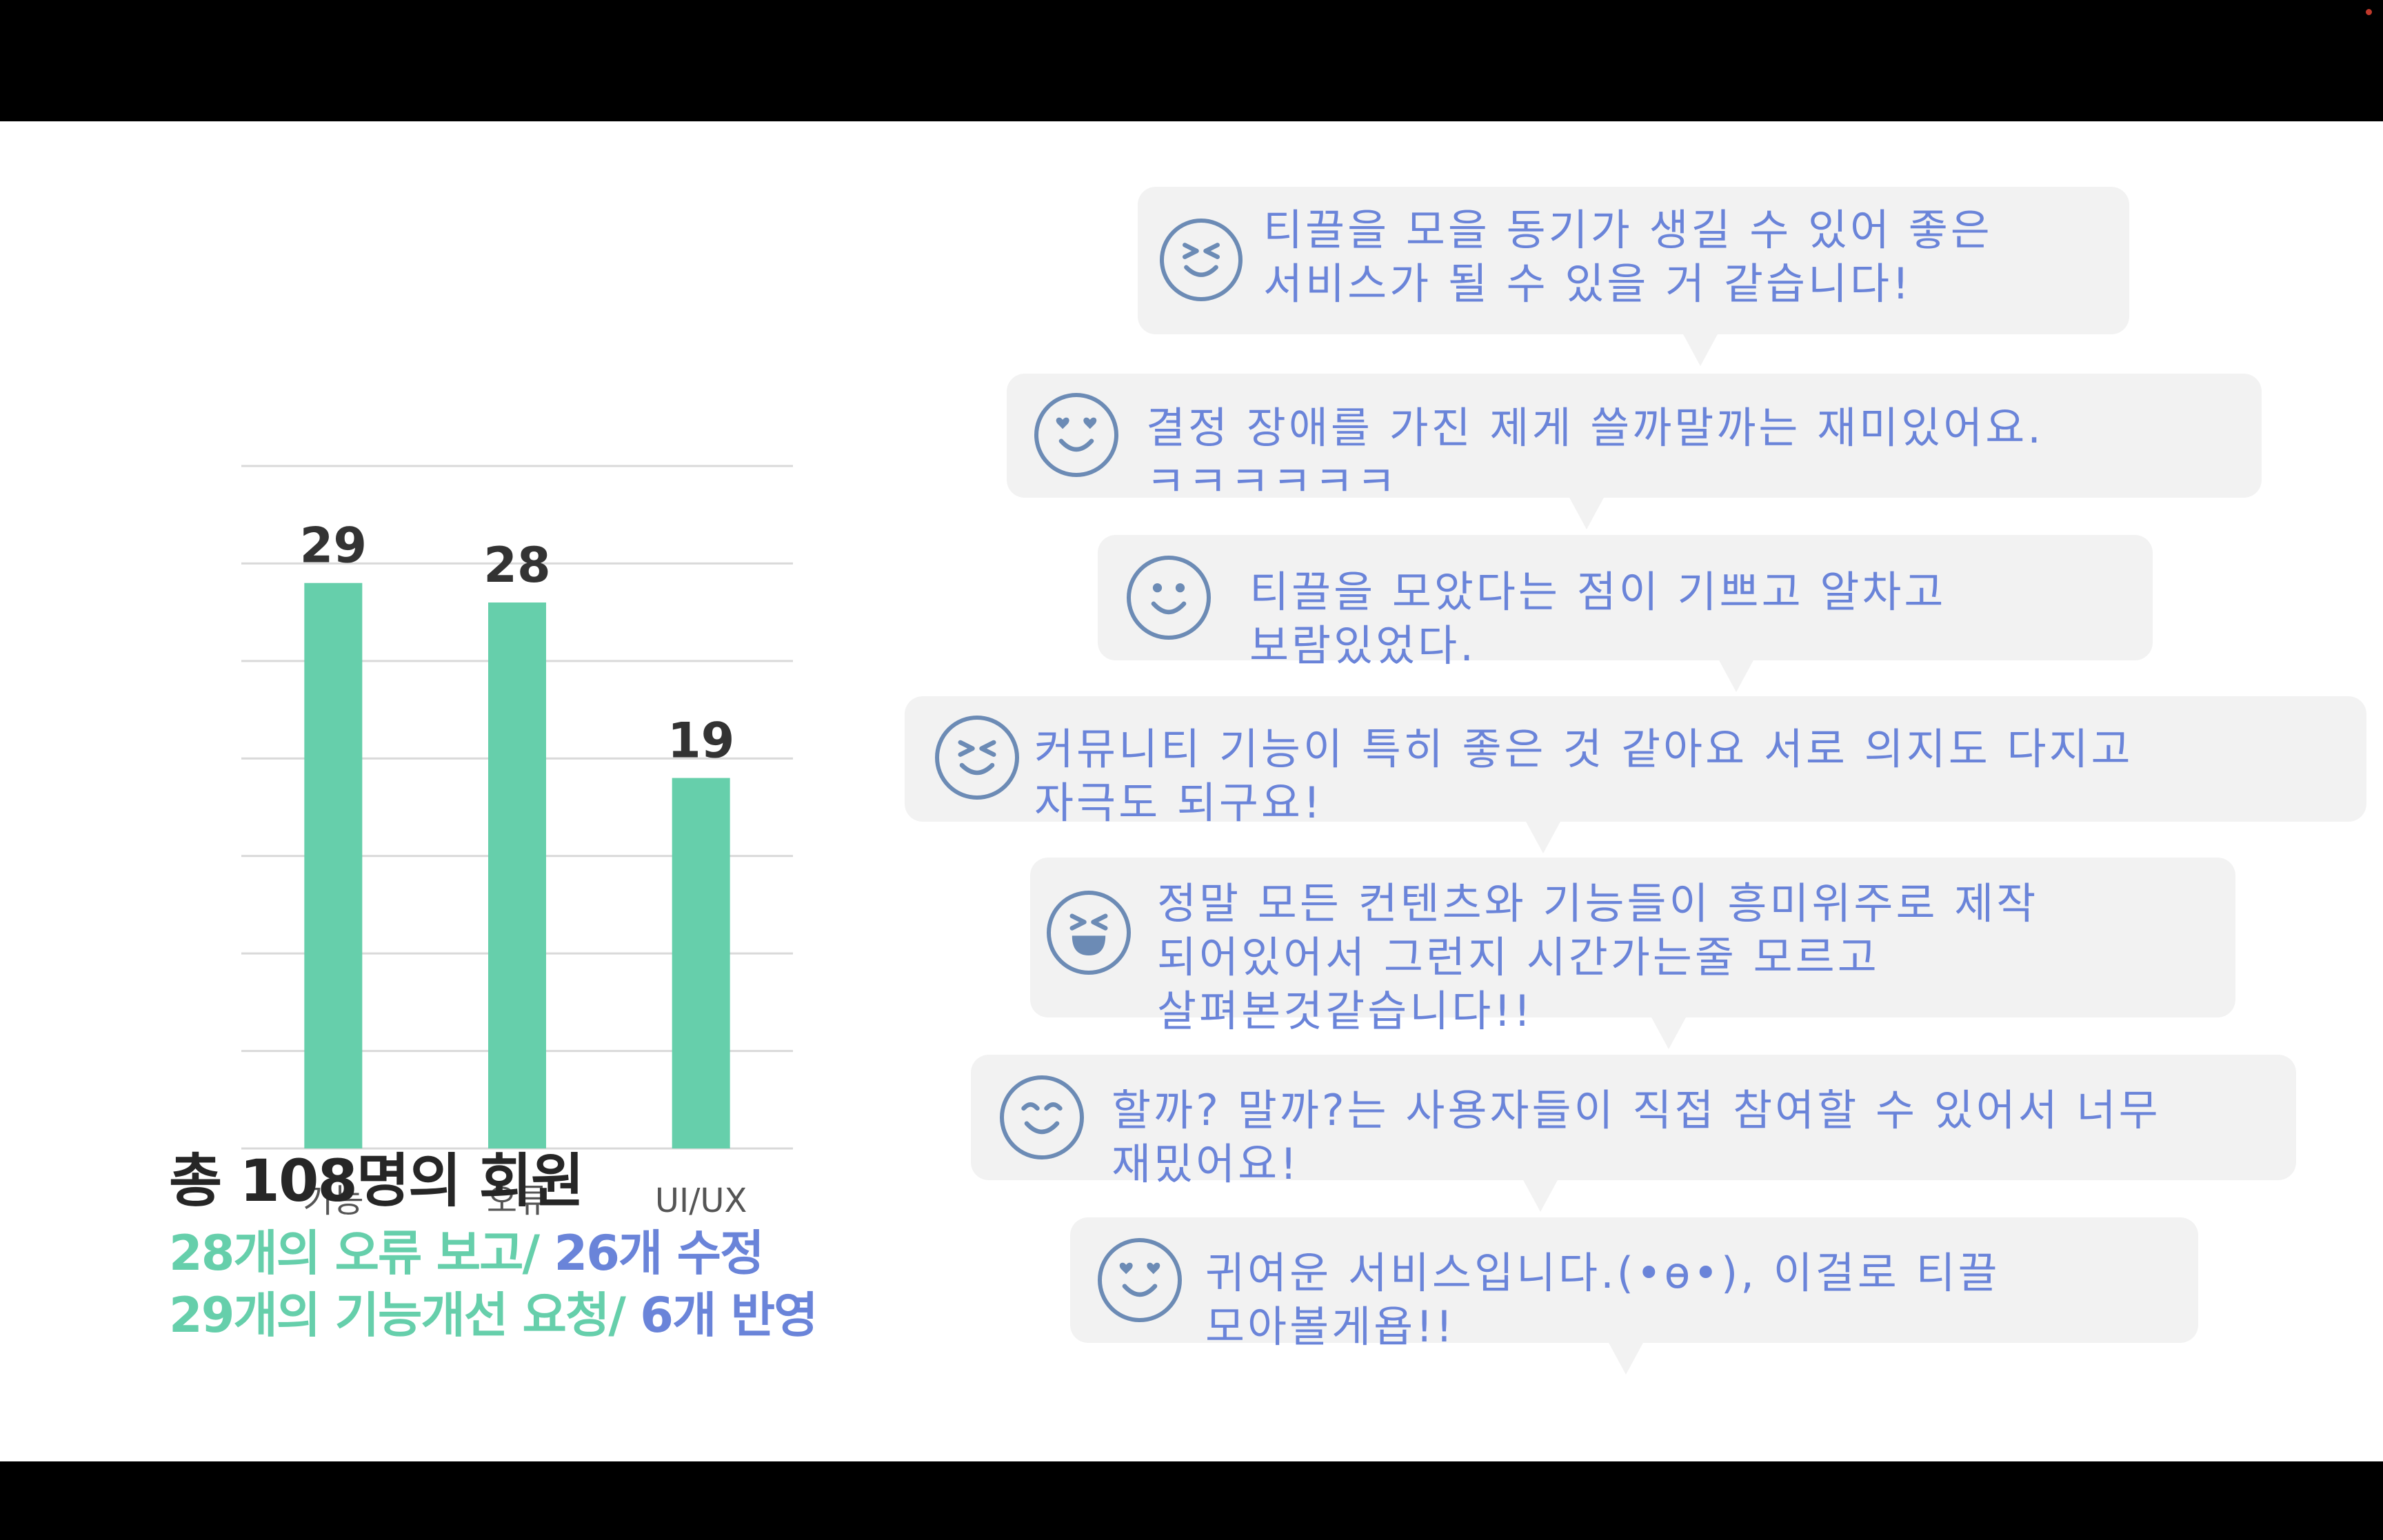 Image resolution: width=2383 pixels, height=1540 pixels. I want to click on comment-line: 자극도 되구요!, so click(1178, 803).